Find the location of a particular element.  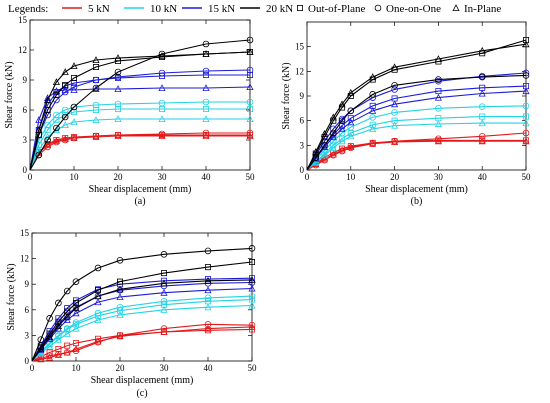

panel-label: (a) is located at coordinates (139, 201).